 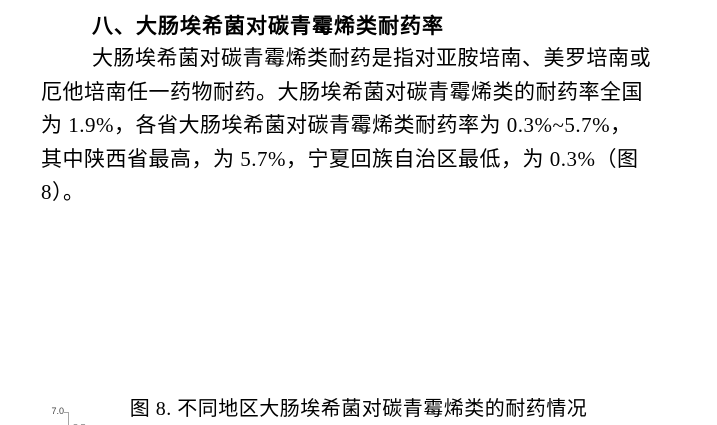 I want to click on paragraph-line: 为 1.9%，各省大肠埃希菌对碳青霉烯类耐药率为 0.3%~5.7%，, so click(x=336, y=125).